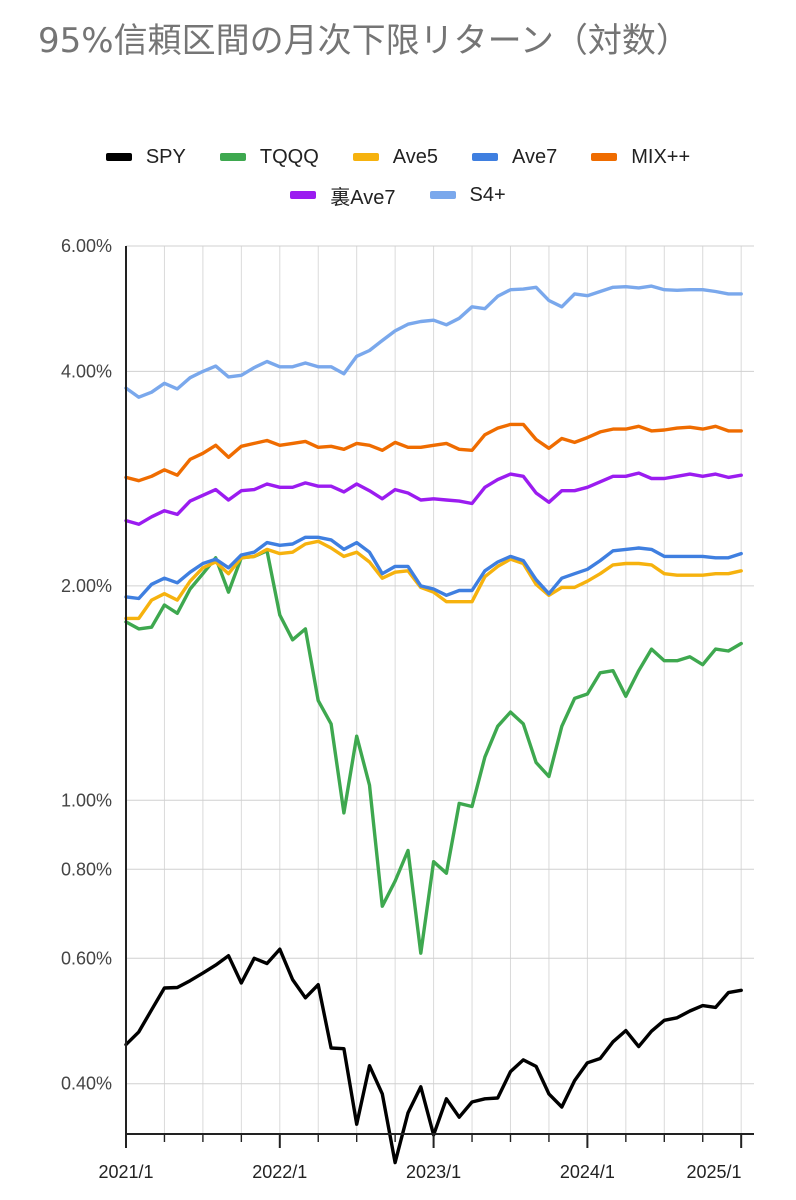 The width and height of the screenshot is (796, 1200). Describe the element at coordinates (86, 869) in the screenshot. I see `y-tick-label: 0.80%` at that location.